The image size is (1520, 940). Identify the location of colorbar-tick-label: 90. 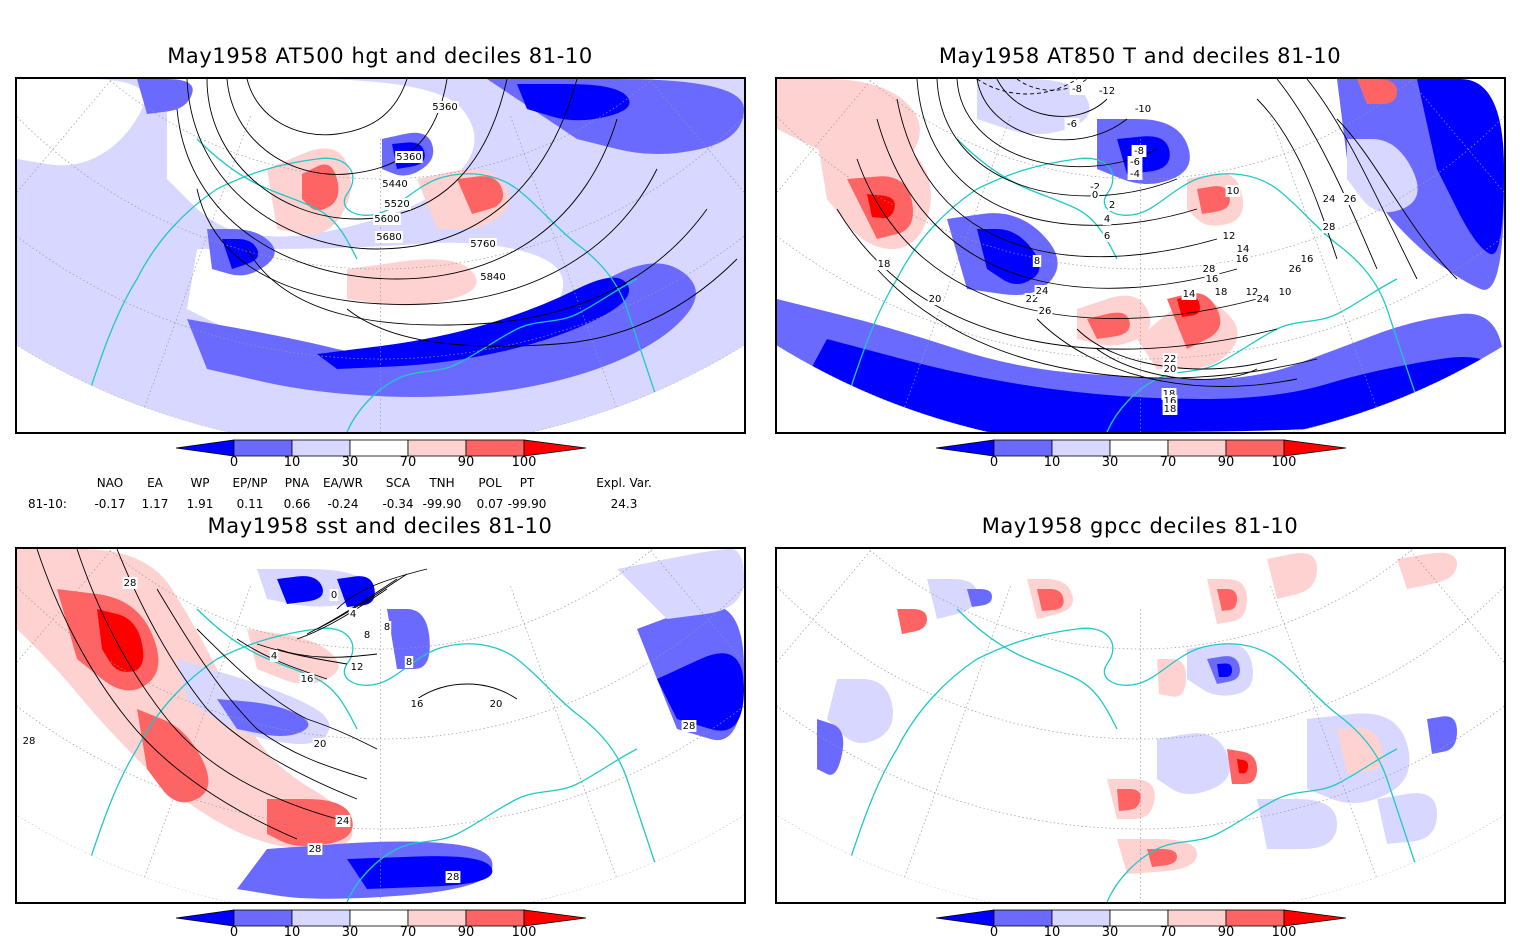
(466, 932).